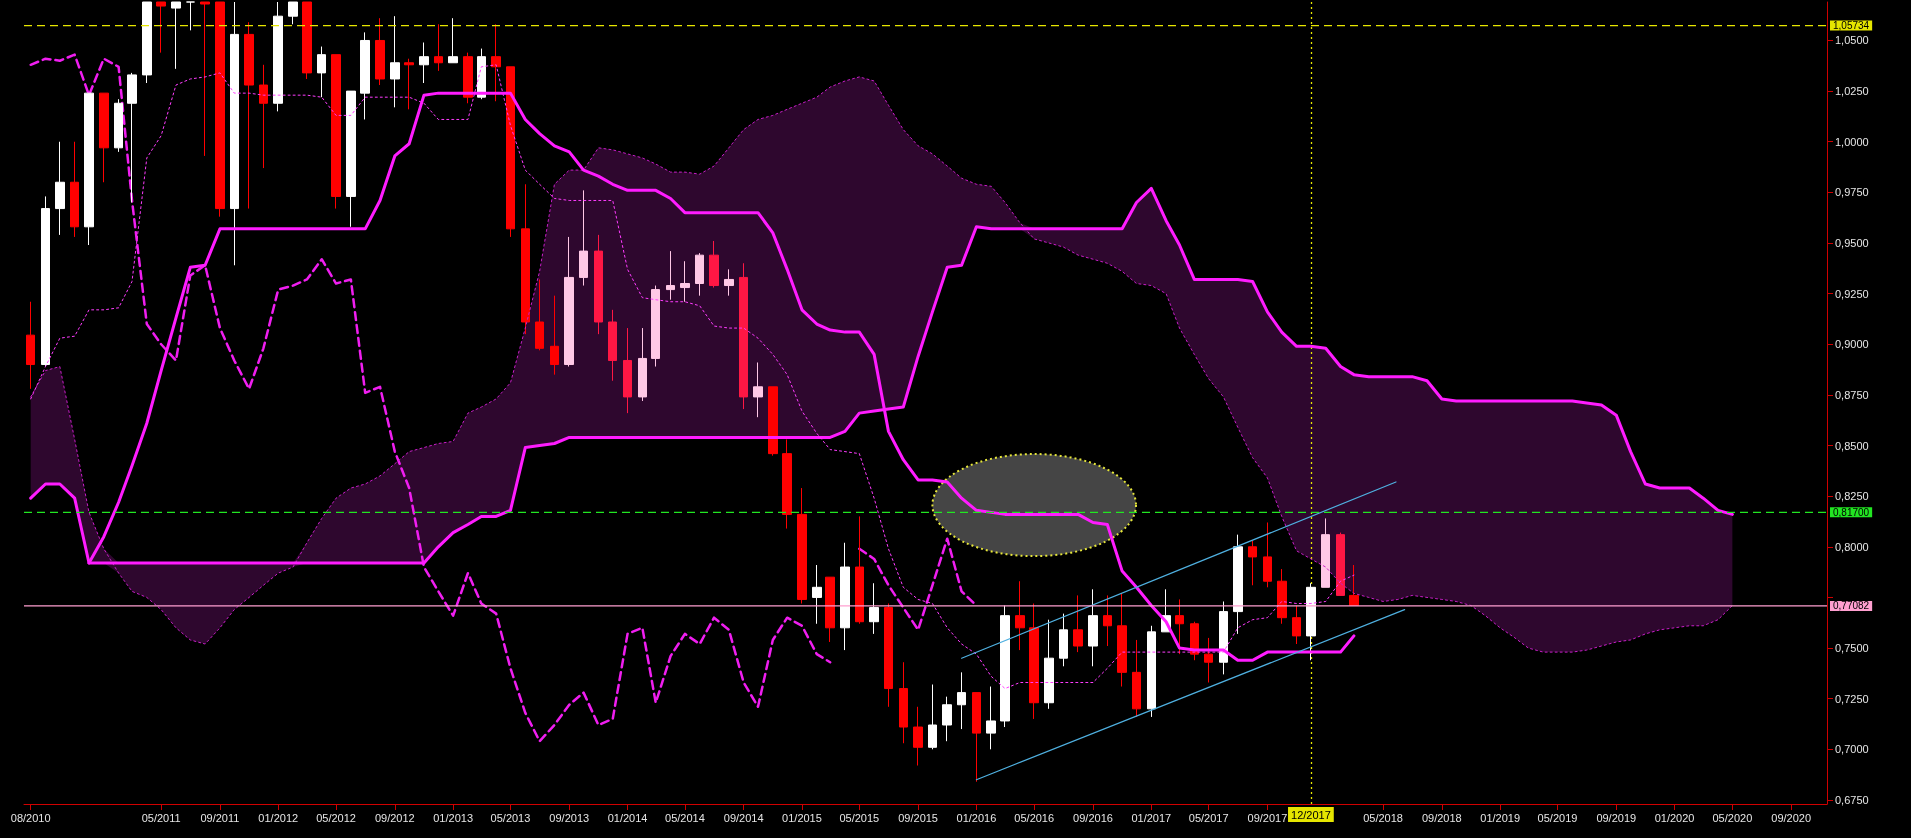 The height and width of the screenshot is (838, 1911). What do you see at coordinates (220, 817) in the screenshot?
I see `x-tick-label: 09/2011` at bounding box center [220, 817].